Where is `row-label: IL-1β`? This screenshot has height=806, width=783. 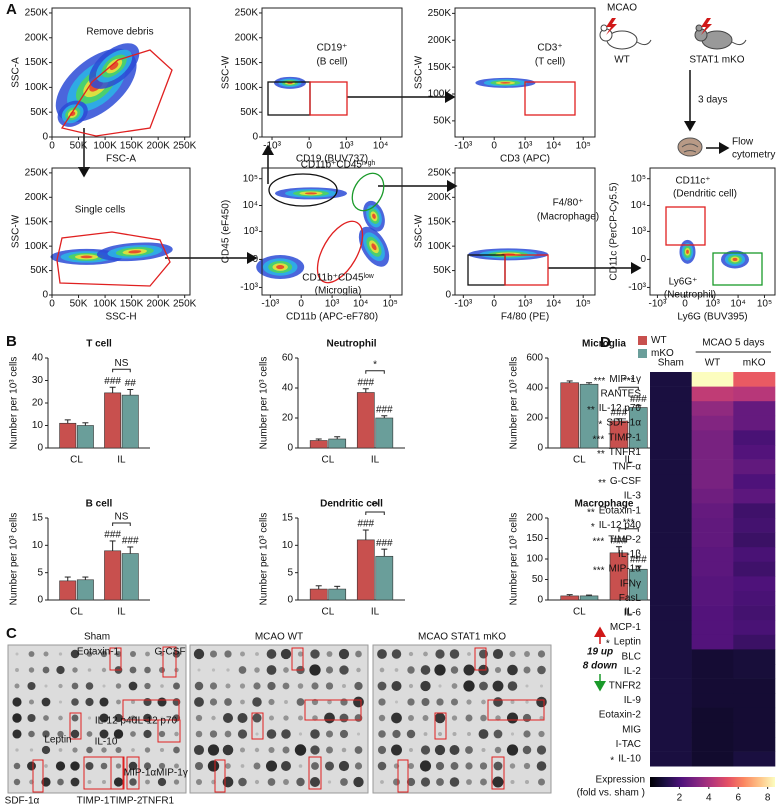 row-label: IL-1β is located at coordinates (629, 554).